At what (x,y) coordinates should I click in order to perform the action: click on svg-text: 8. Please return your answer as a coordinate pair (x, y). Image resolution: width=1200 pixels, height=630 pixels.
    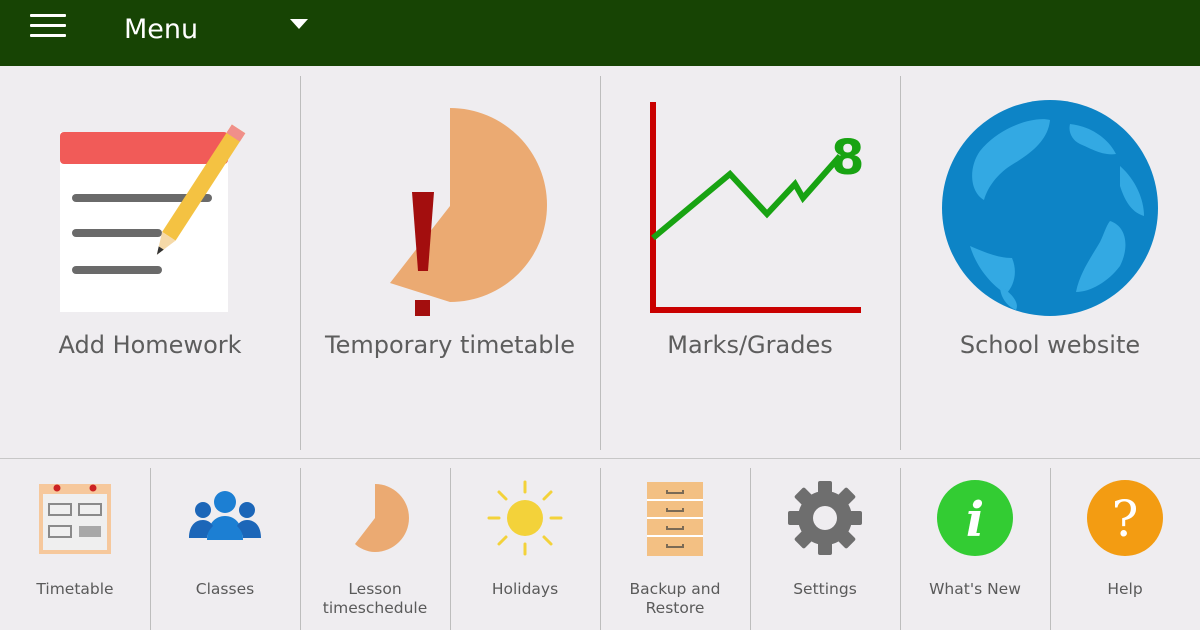
    Looking at the image, I should click on (847, 158).